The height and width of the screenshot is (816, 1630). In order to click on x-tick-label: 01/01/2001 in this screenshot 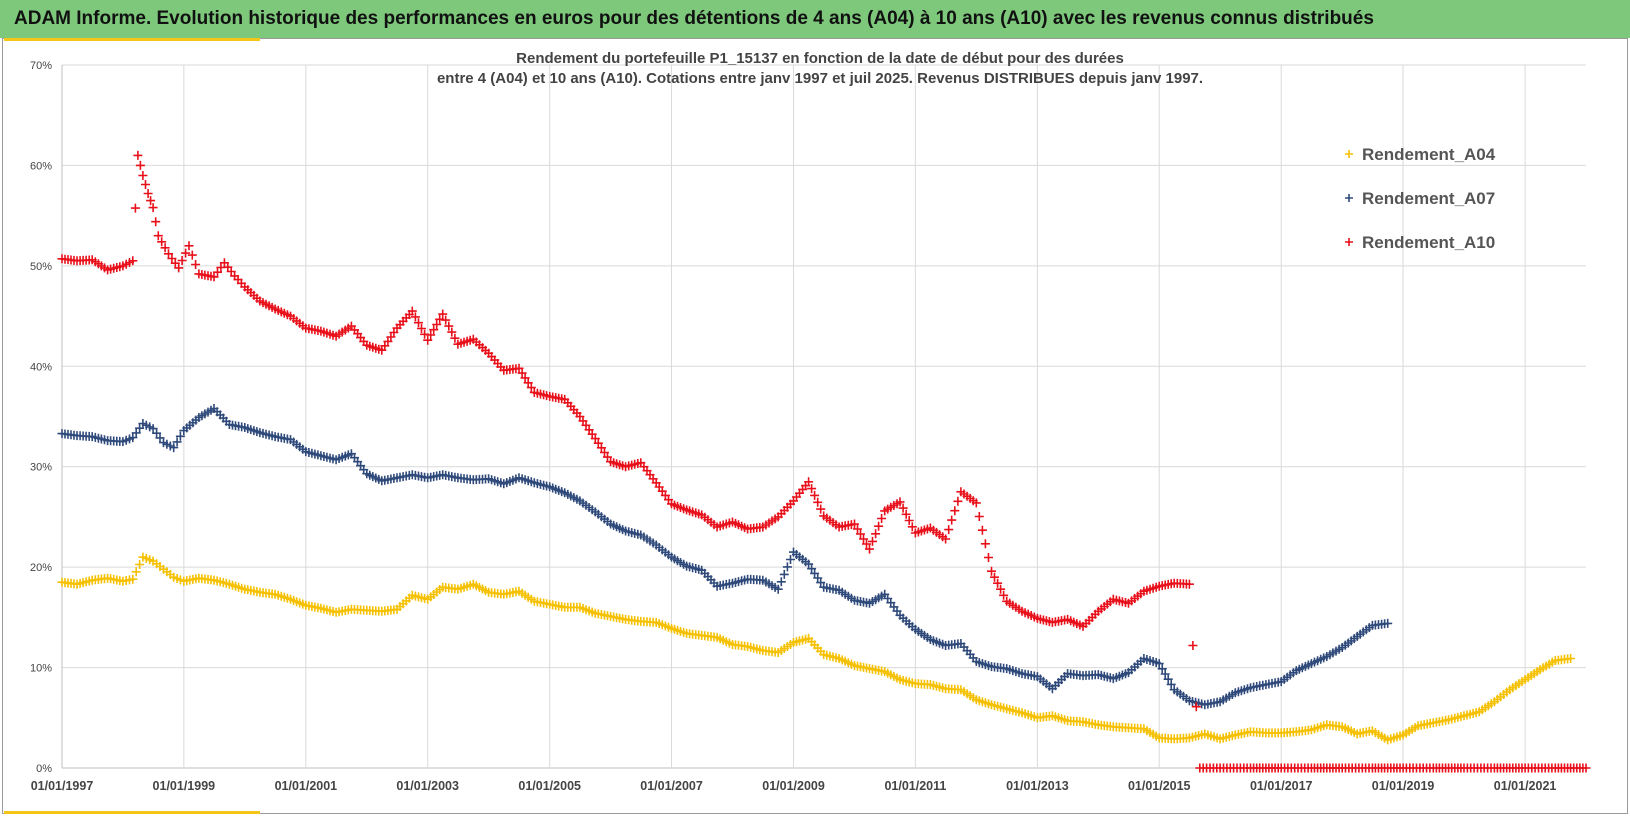, I will do `click(306, 786)`.